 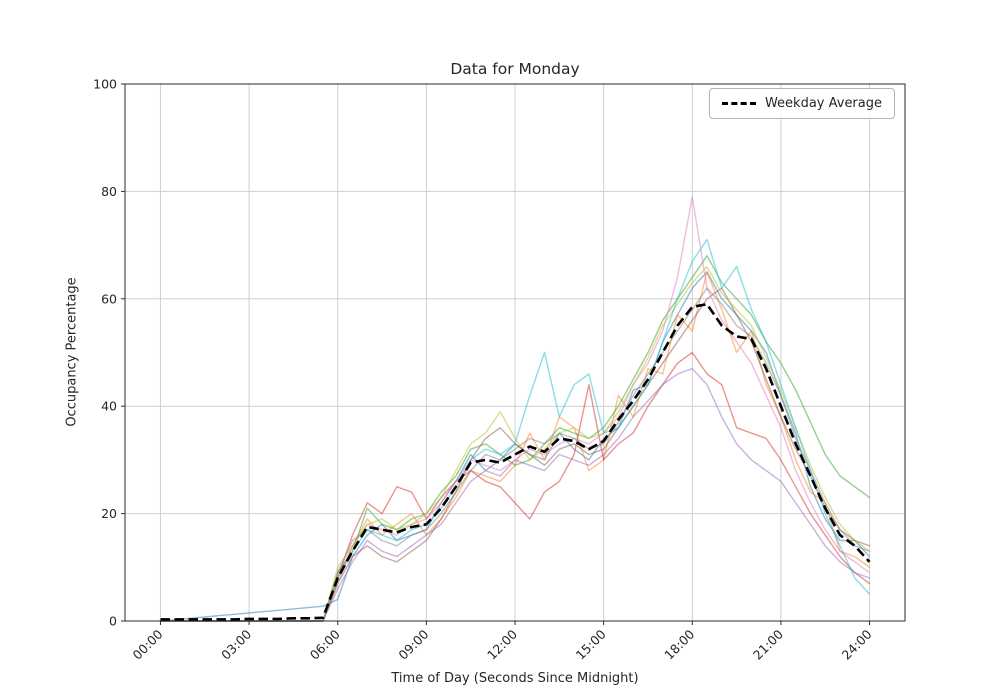 What do you see at coordinates (109, 191) in the screenshot?
I see `y-tick-label: 80` at bounding box center [109, 191].